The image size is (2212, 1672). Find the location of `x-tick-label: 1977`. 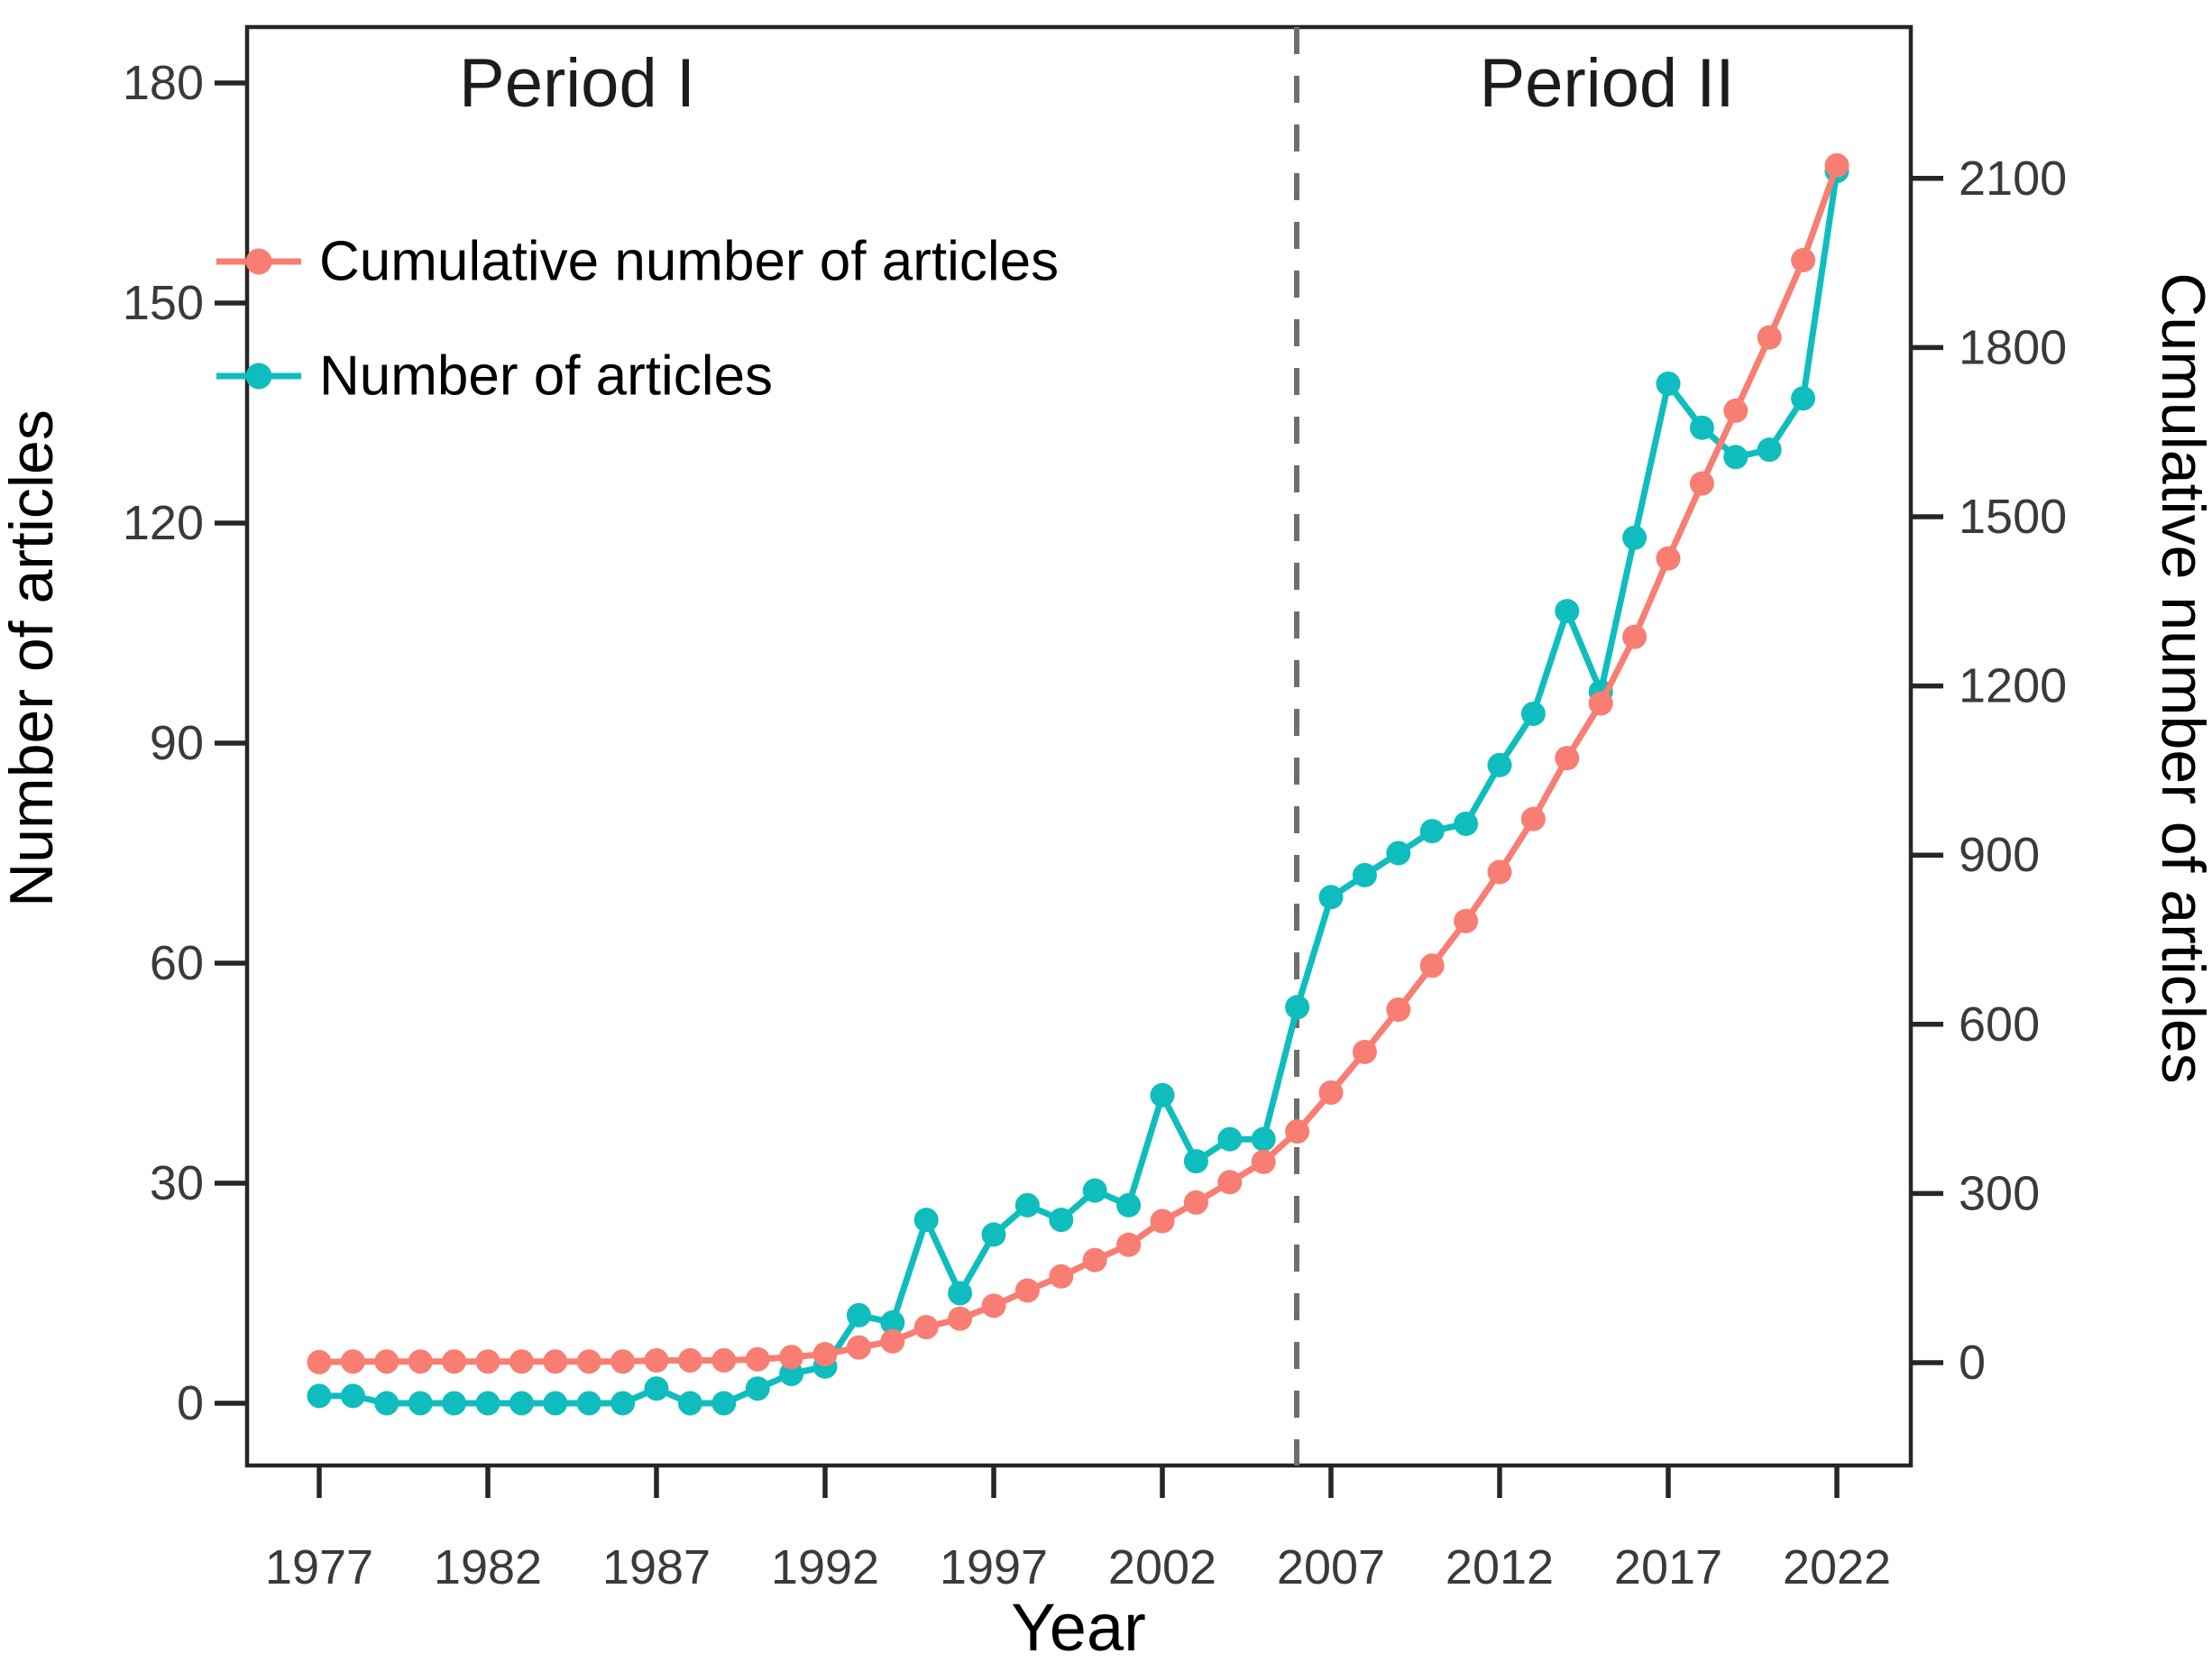

x-tick-label: 1977 is located at coordinates (319, 1567).